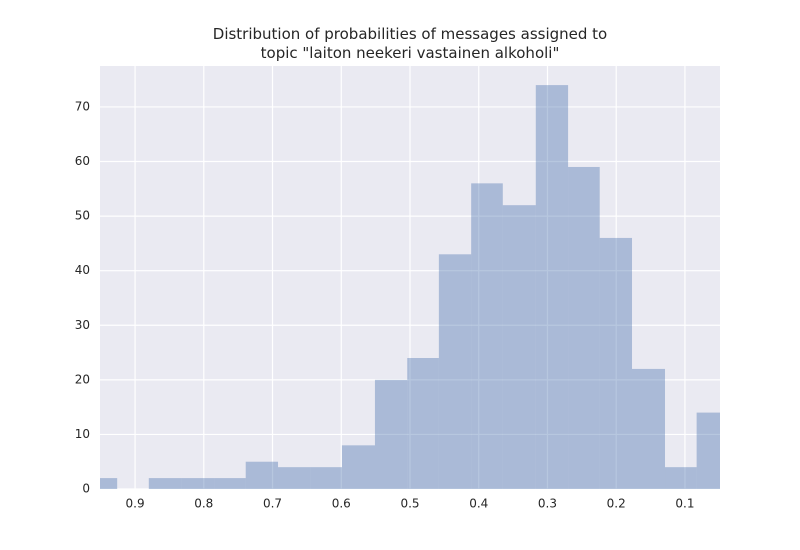  Describe the element at coordinates (82, 434) in the screenshot. I see `y-tick-label: 10` at that location.